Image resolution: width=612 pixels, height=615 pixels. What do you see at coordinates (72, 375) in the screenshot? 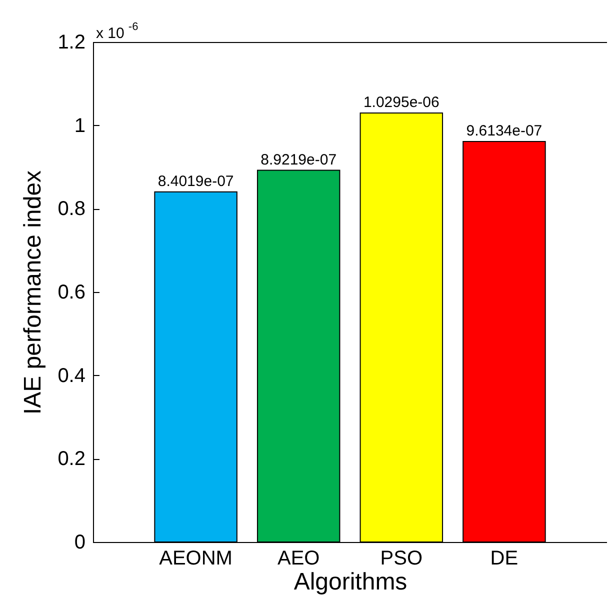
I see `y-tick-label: 0.4` at bounding box center [72, 375].